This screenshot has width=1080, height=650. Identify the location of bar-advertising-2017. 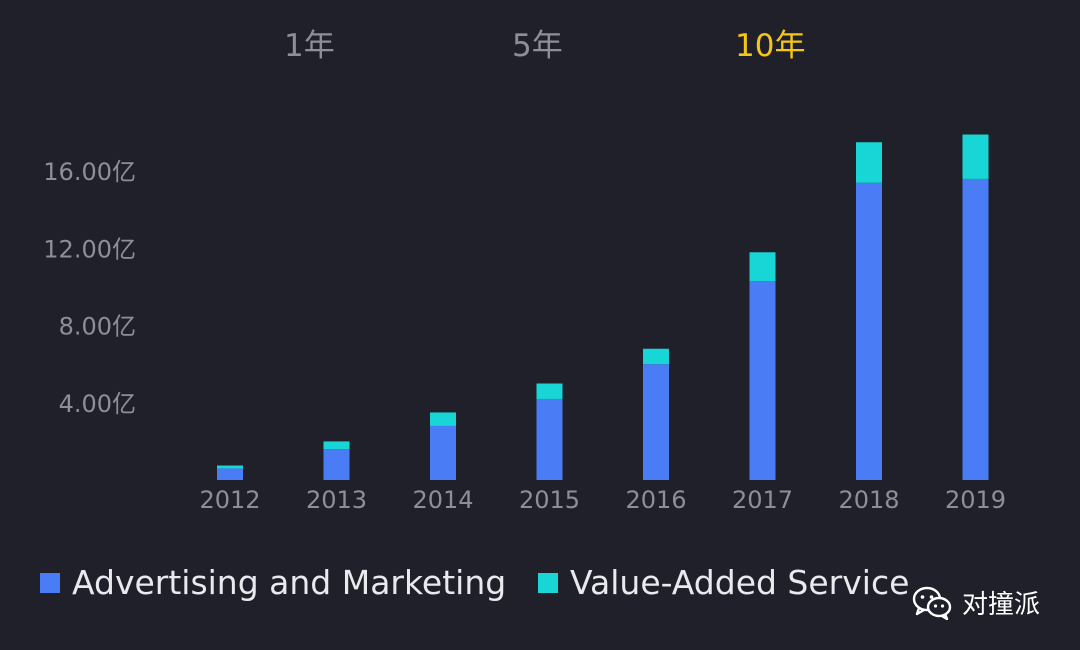
(762, 380).